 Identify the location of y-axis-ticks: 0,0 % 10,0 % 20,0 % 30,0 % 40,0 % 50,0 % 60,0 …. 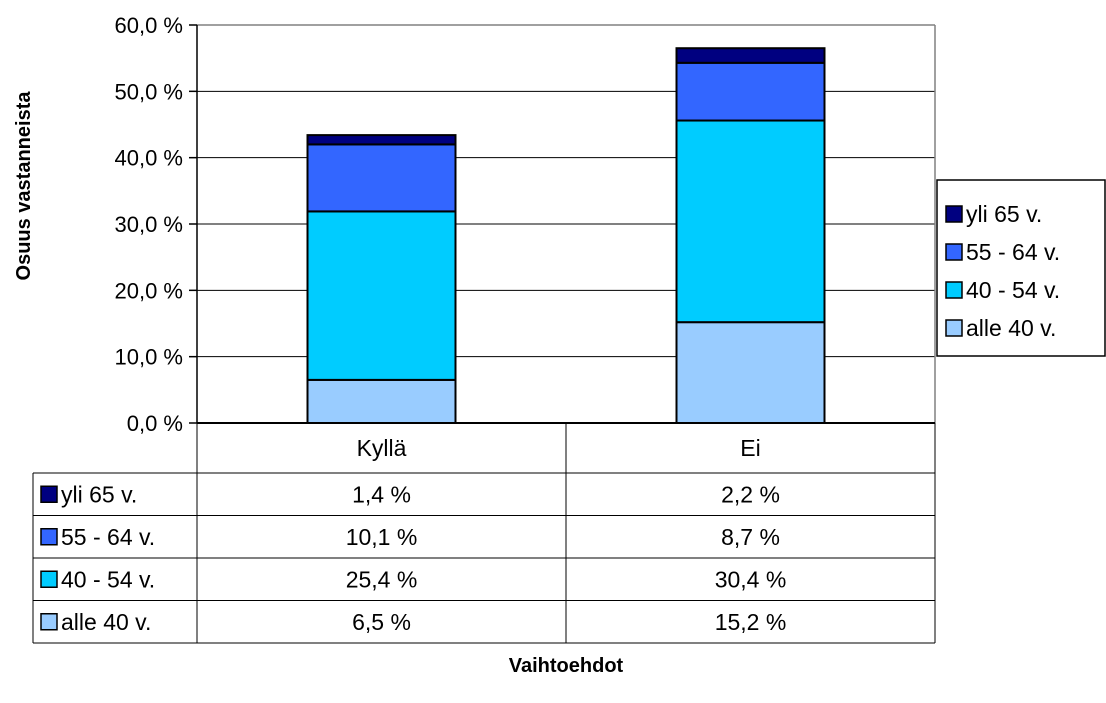
(156, 224).